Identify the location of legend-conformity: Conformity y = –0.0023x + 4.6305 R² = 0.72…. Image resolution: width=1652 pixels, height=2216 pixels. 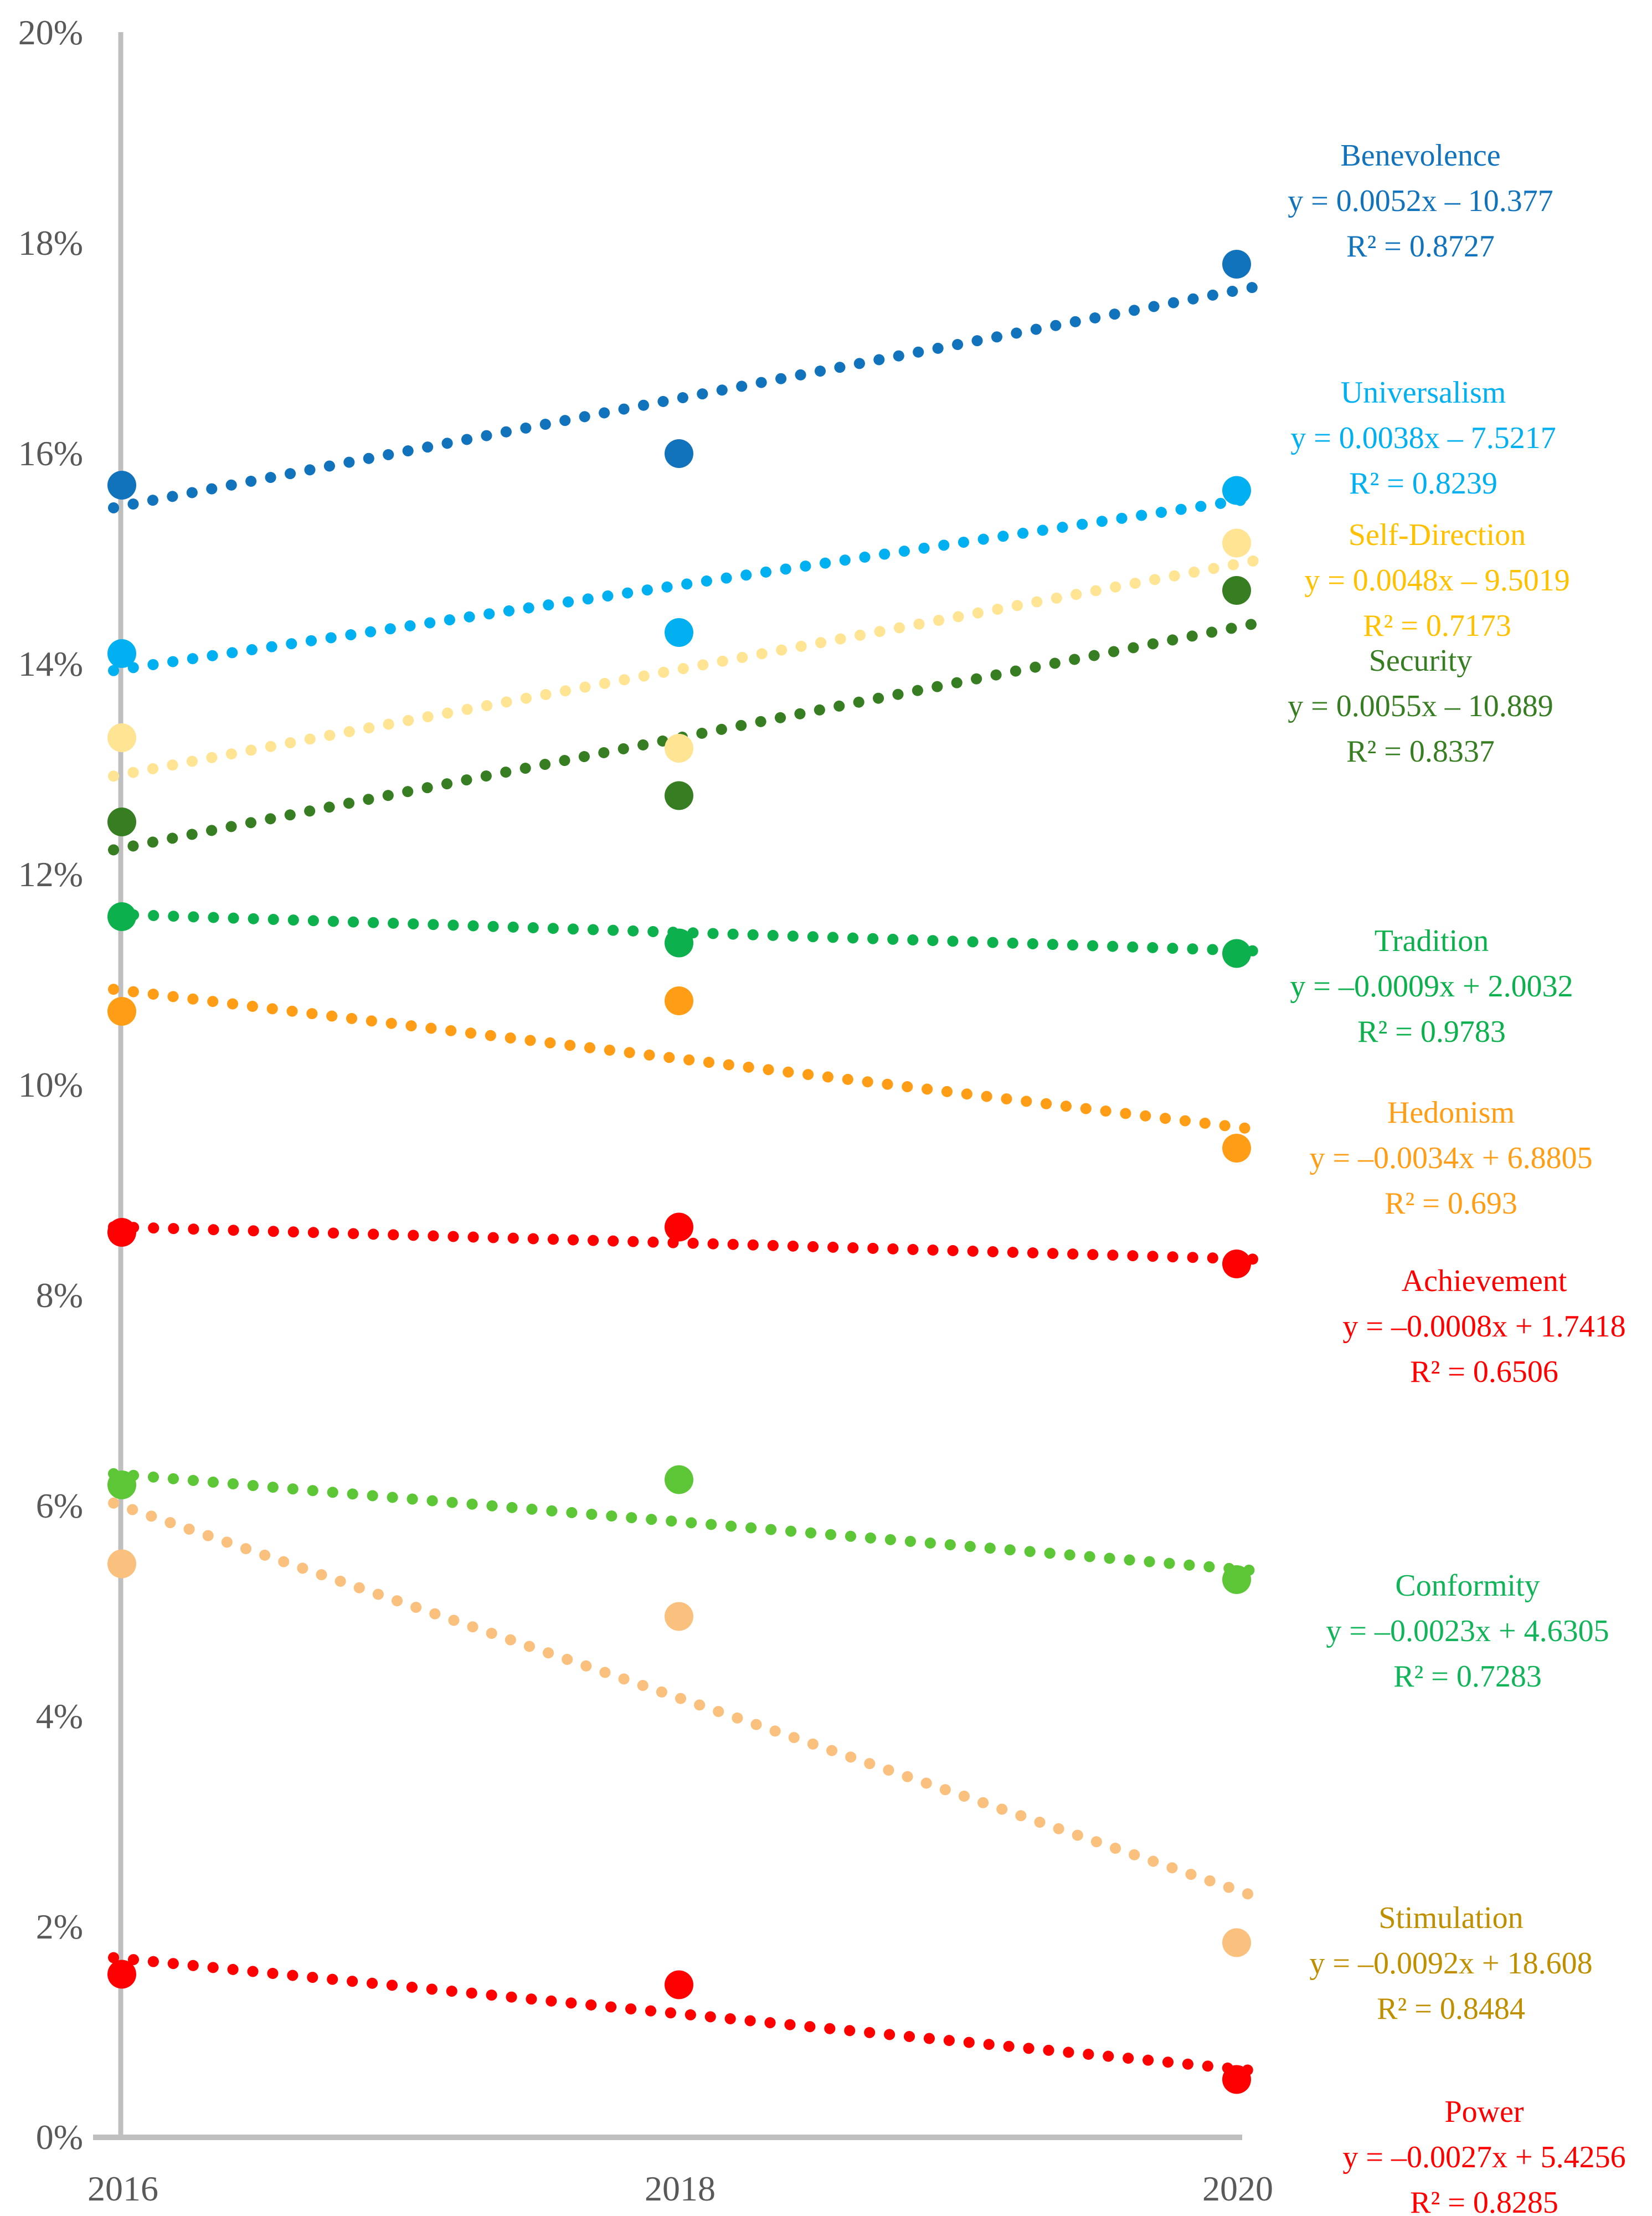
(1467, 1631).